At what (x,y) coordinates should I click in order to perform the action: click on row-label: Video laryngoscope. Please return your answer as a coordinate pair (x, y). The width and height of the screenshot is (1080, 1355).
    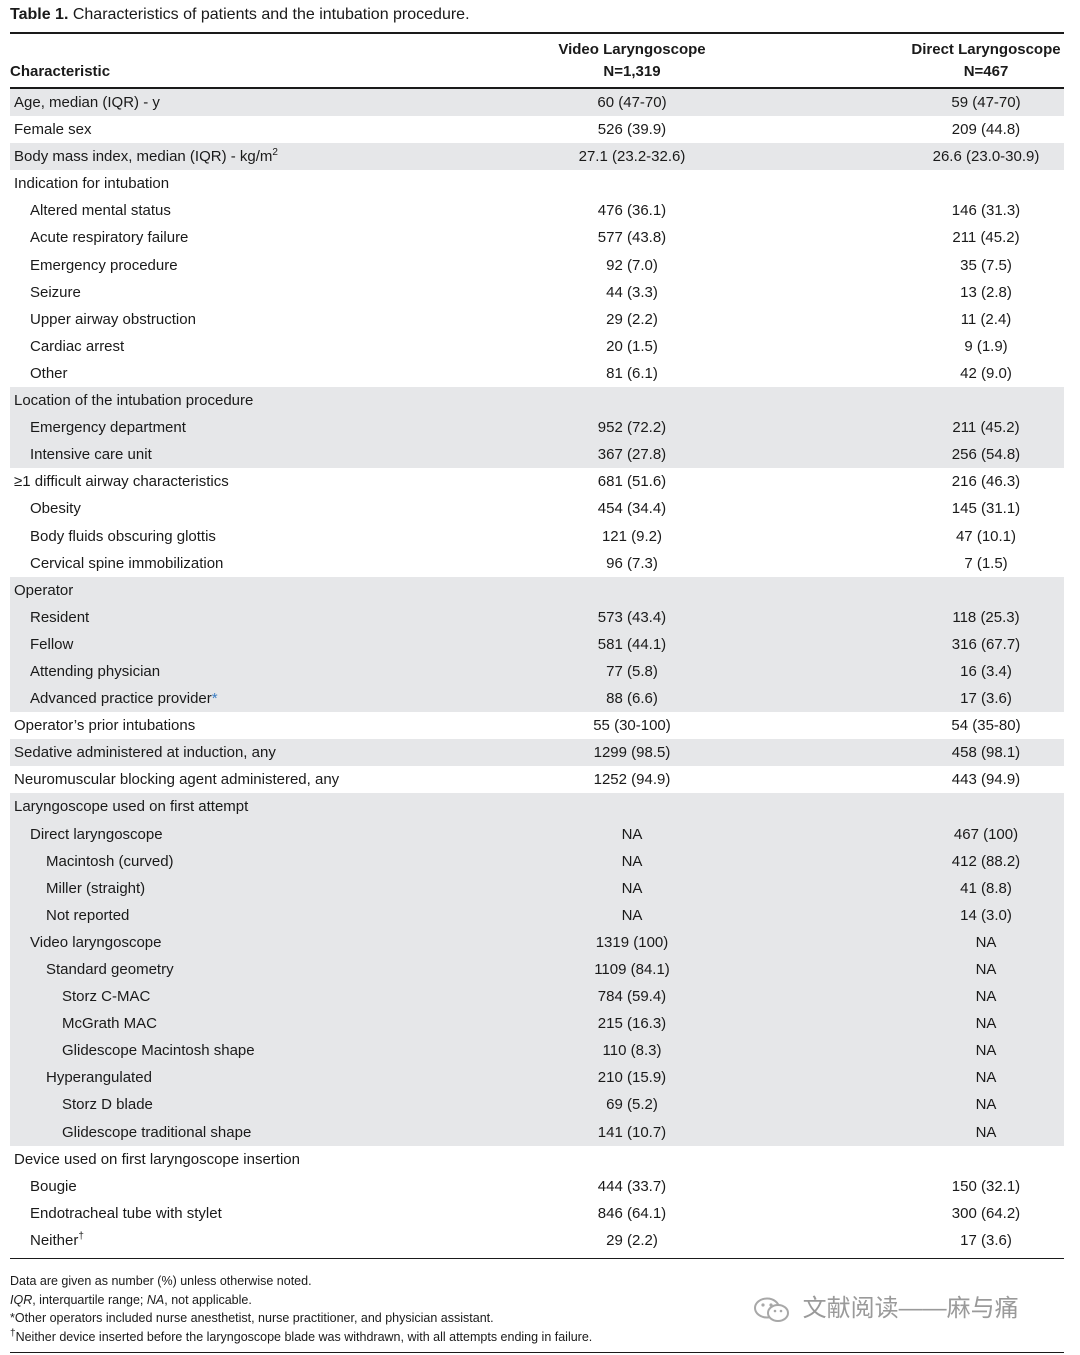
    Looking at the image, I should click on (95, 942).